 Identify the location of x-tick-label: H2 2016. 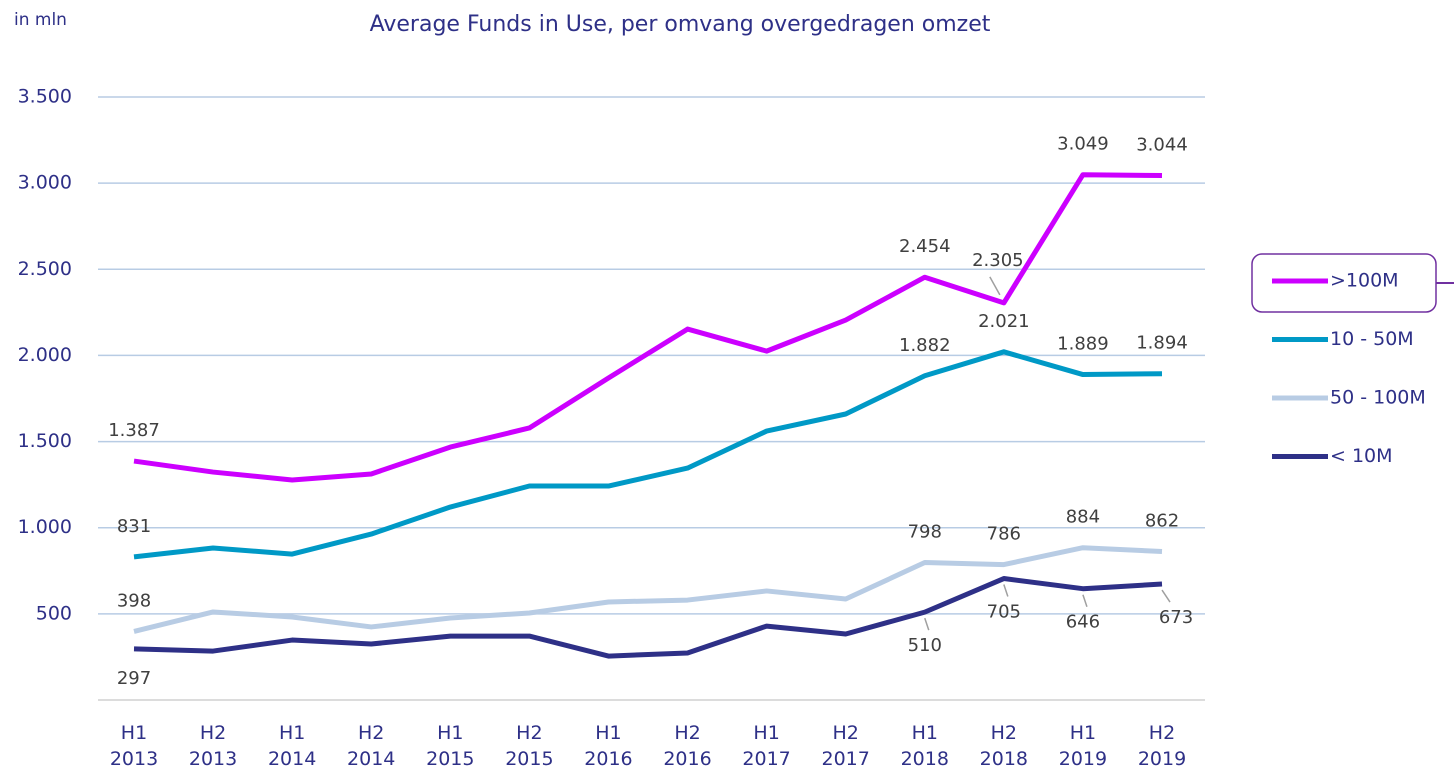
(687, 746).